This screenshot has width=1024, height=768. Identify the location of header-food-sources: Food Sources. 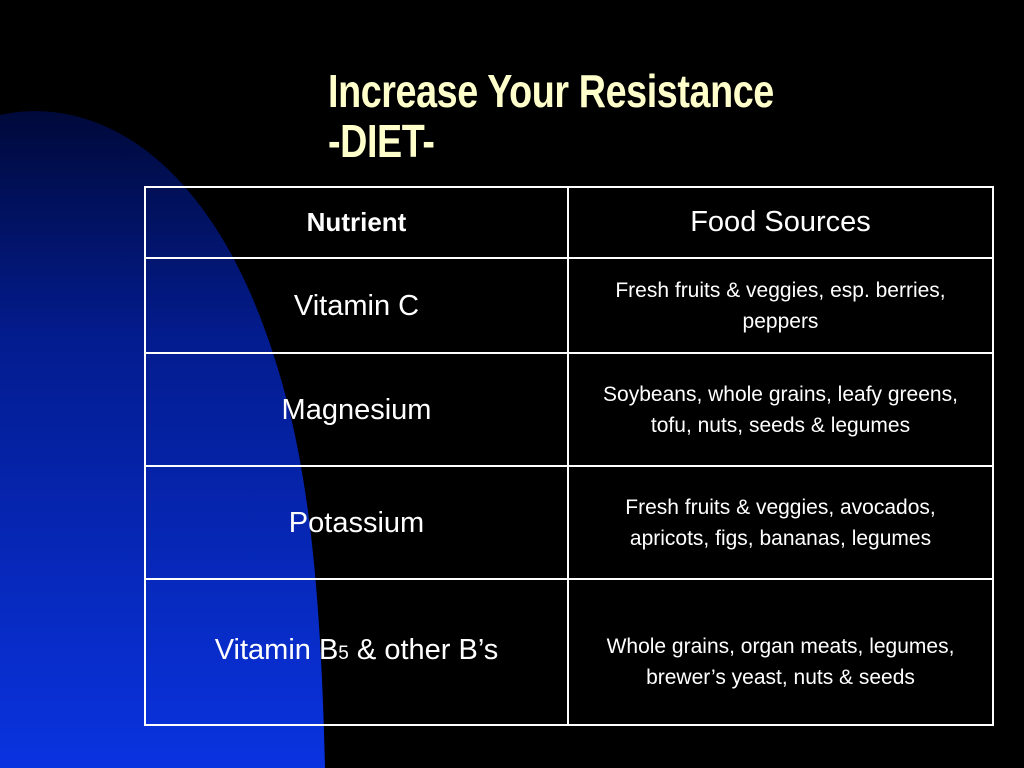
(780, 222).